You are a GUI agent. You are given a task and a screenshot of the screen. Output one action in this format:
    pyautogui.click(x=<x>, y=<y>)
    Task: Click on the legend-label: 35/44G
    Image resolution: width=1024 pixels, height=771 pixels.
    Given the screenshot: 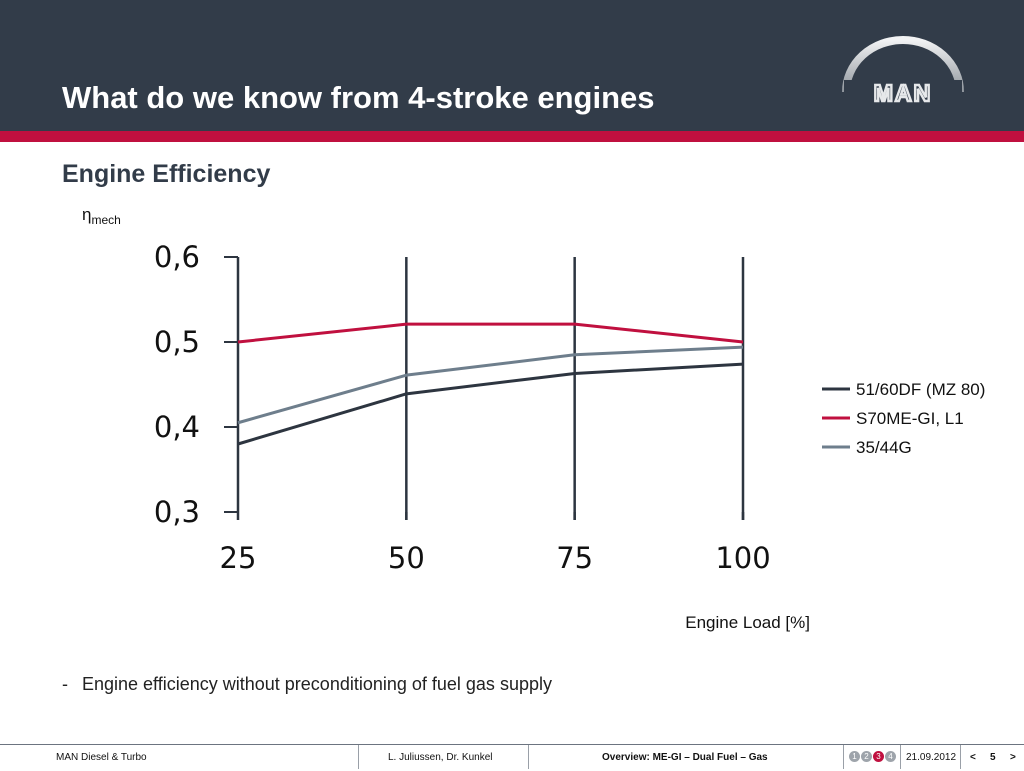 What is the action you would take?
    pyautogui.click(x=884, y=447)
    